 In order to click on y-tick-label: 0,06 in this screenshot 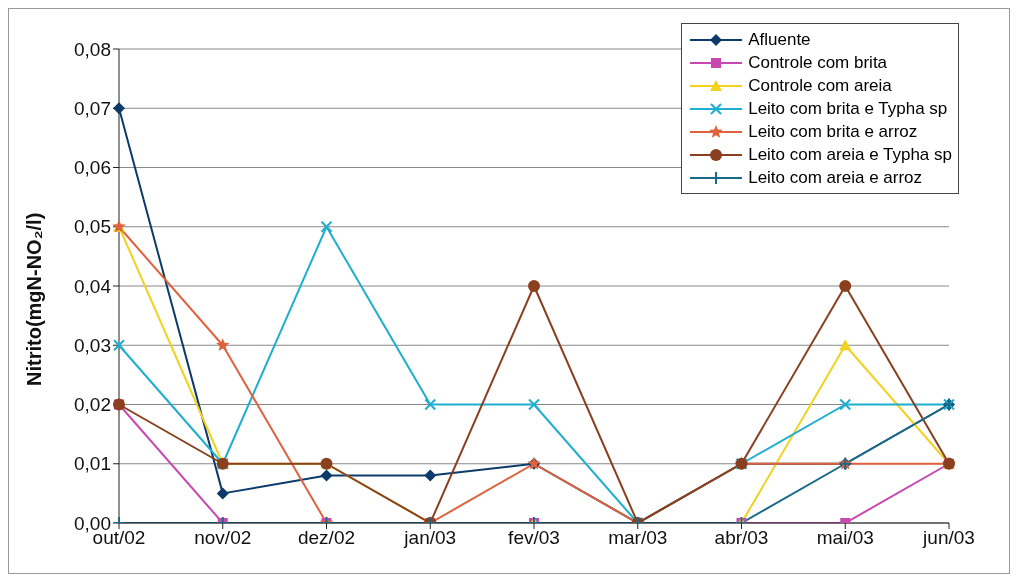, I will do `click(92, 168)`.